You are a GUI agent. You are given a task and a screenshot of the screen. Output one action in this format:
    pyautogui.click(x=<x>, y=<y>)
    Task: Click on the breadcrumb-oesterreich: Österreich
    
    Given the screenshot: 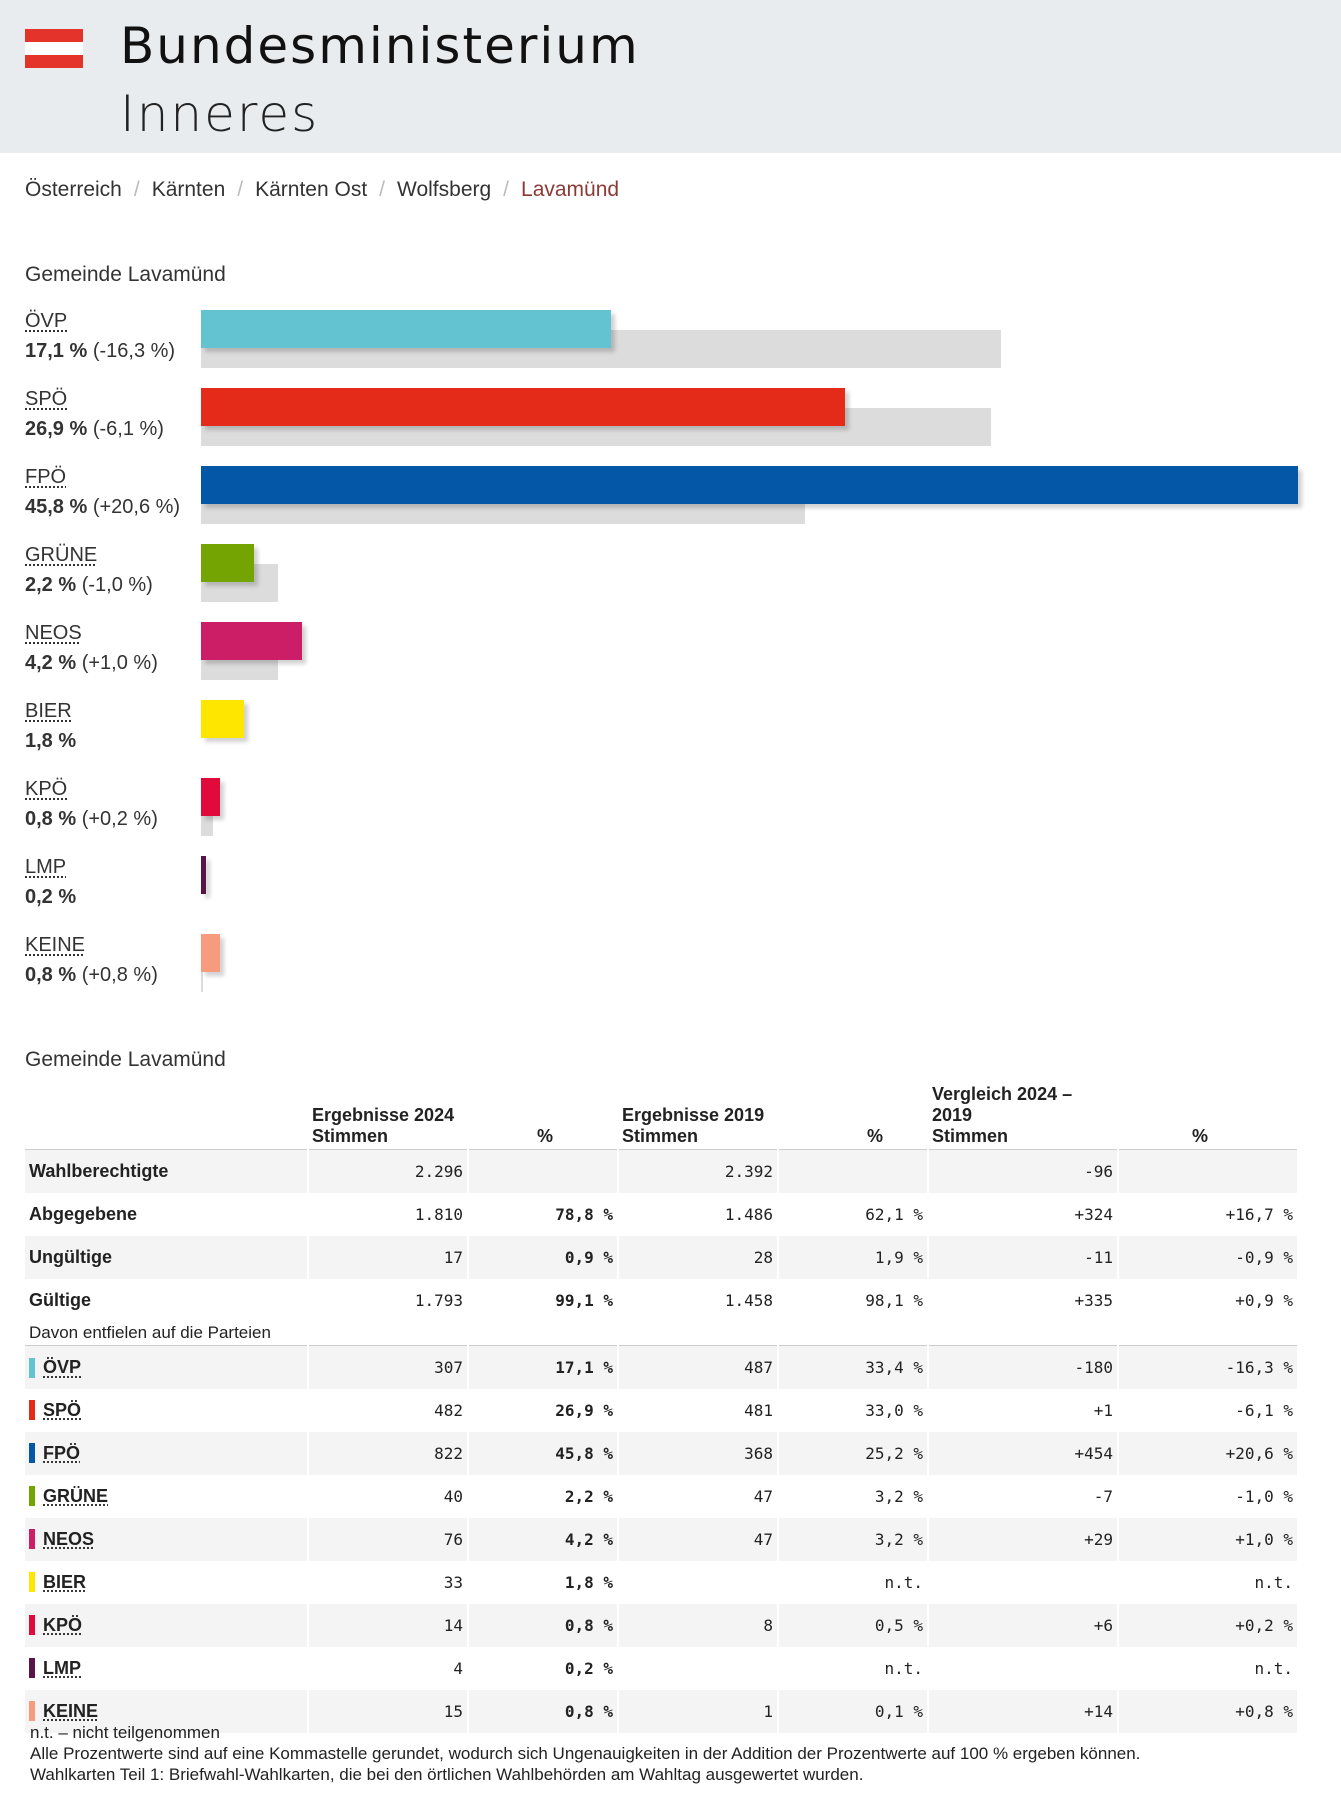 What is the action you would take?
    pyautogui.click(x=73, y=189)
    